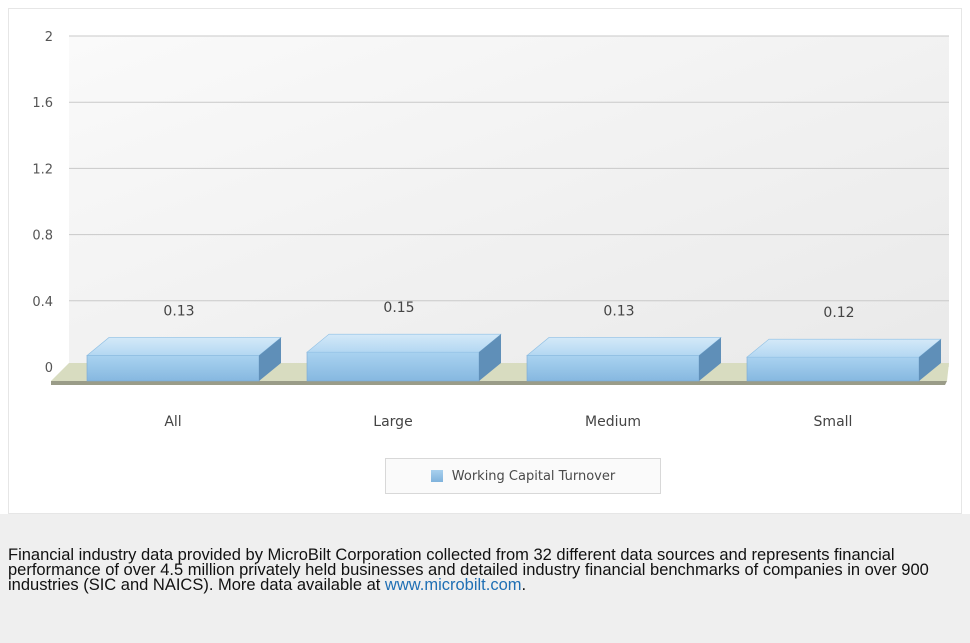 The image size is (970, 643). I want to click on x-tick-label: Medium, so click(613, 422).